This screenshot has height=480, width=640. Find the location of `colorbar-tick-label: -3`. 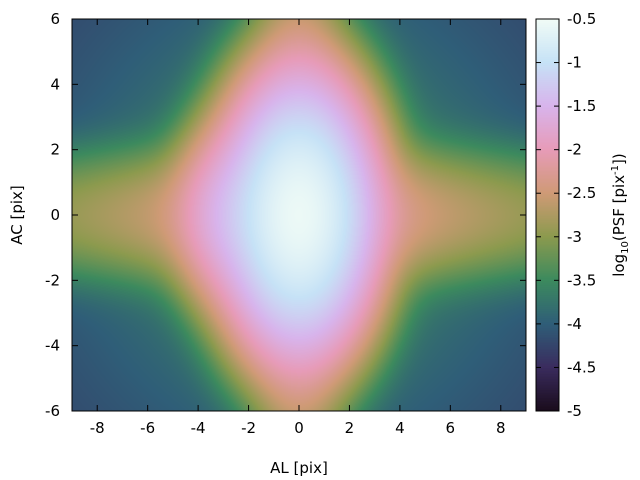

colorbar-tick-label: -3 is located at coordinates (574, 237).